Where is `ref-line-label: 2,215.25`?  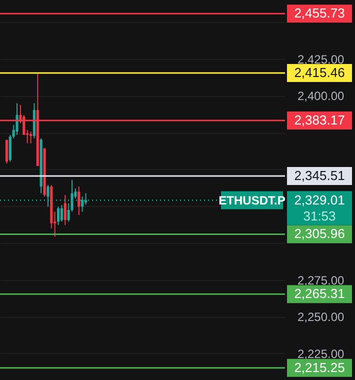
ref-line-label: 2,215.25 is located at coordinates (319, 367).